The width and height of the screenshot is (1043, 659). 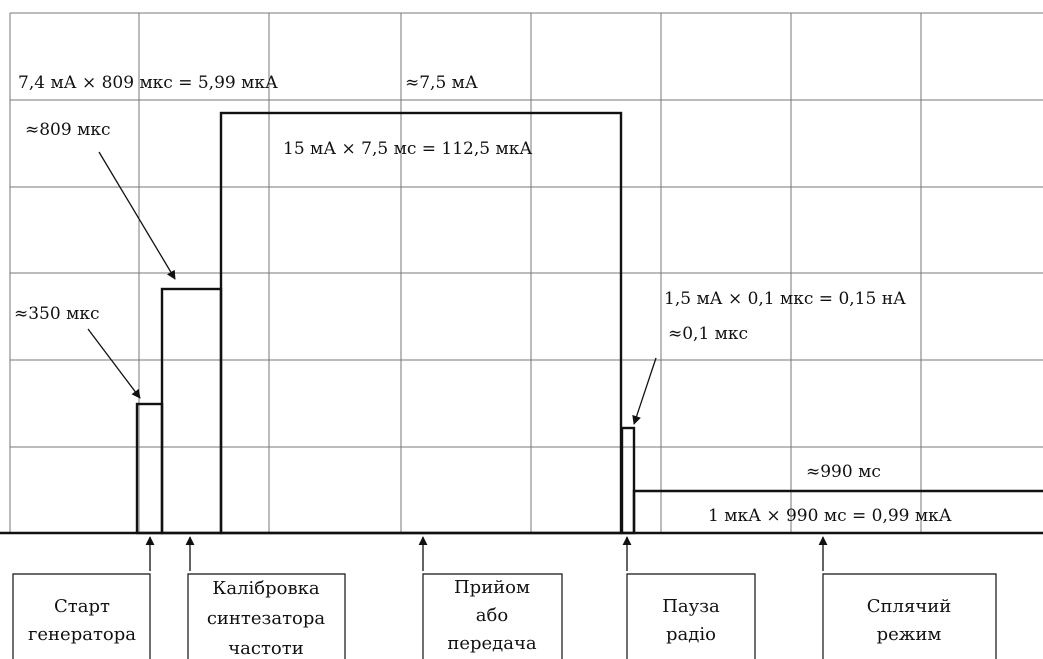 What do you see at coordinates (785, 299) in the screenshot?
I see `pause-energy-label: 1,5 мА × 0,1 мкс = 0,15 нА` at bounding box center [785, 299].